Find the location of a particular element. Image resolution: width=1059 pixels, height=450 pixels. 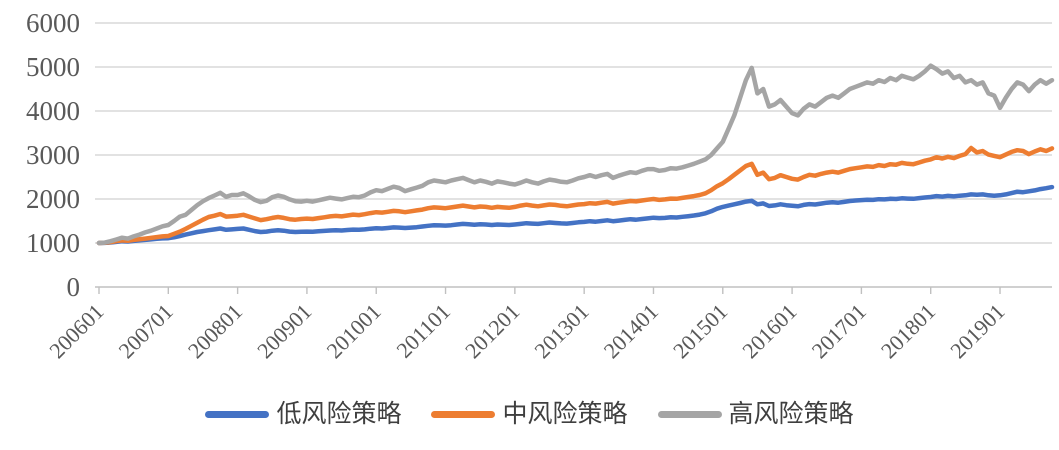

legend-item-low-risk: 低风险策略 is located at coordinates (303, 414).